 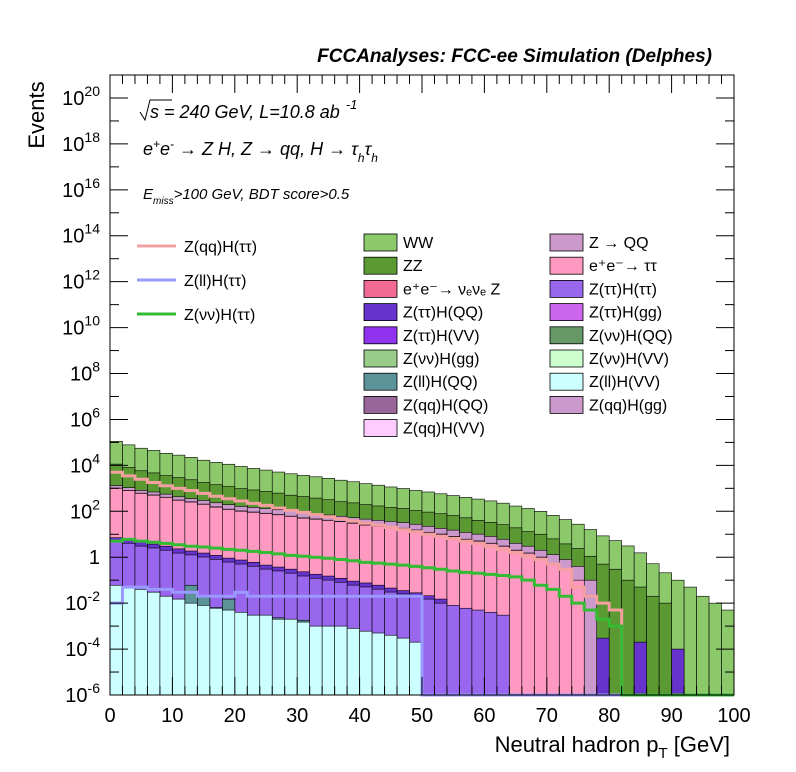 What do you see at coordinates (96, 504) in the screenshot?
I see `y-tick-exp: 2` at bounding box center [96, 504].